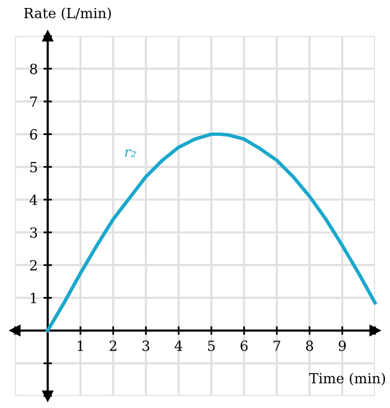 The image size is (390, 408). What do you see at coordinates (244, 346) in the screenshot?
I see `x-tick-label: 6` at bounding box center [244, 346].